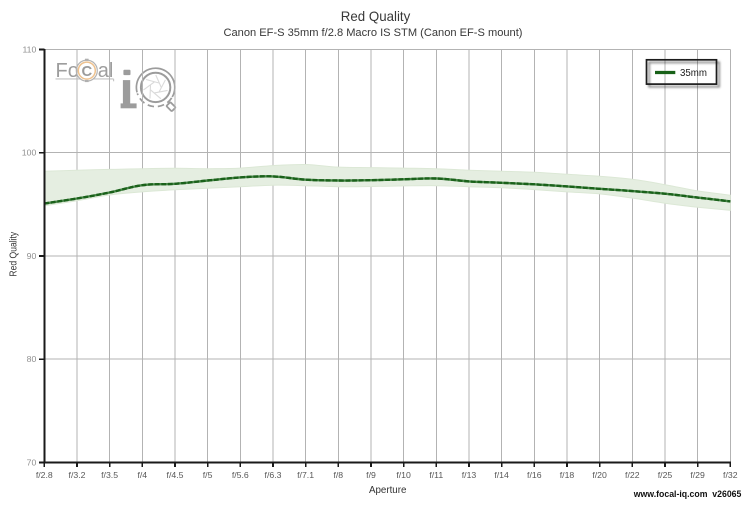 The image size is (750, 505). I want to click on svg-text: f/2.8, so click(44, 475).